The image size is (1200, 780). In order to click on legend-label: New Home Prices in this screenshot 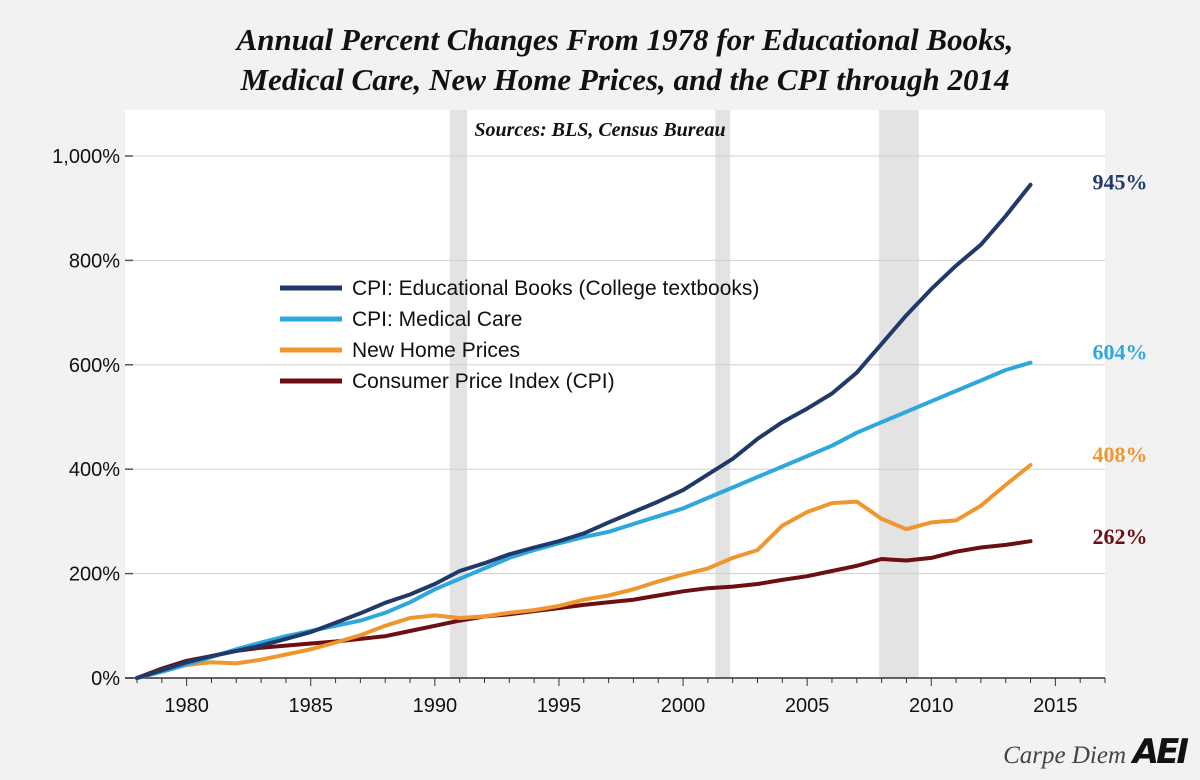, I will do `click(436, 350)`.